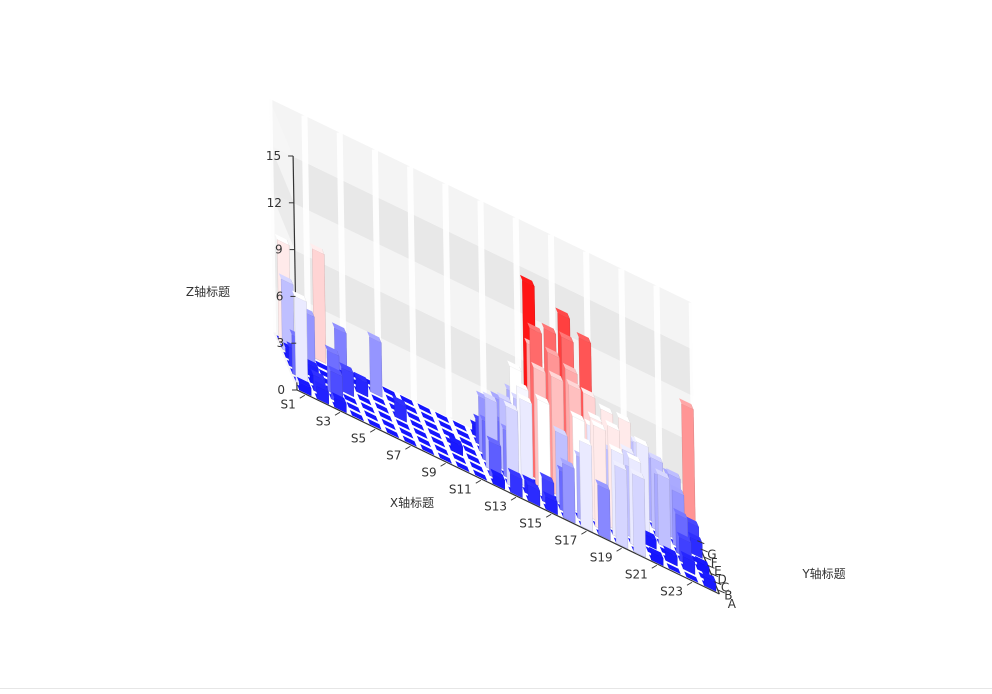  I want to click on bar-S21-A, so click(656, 556).